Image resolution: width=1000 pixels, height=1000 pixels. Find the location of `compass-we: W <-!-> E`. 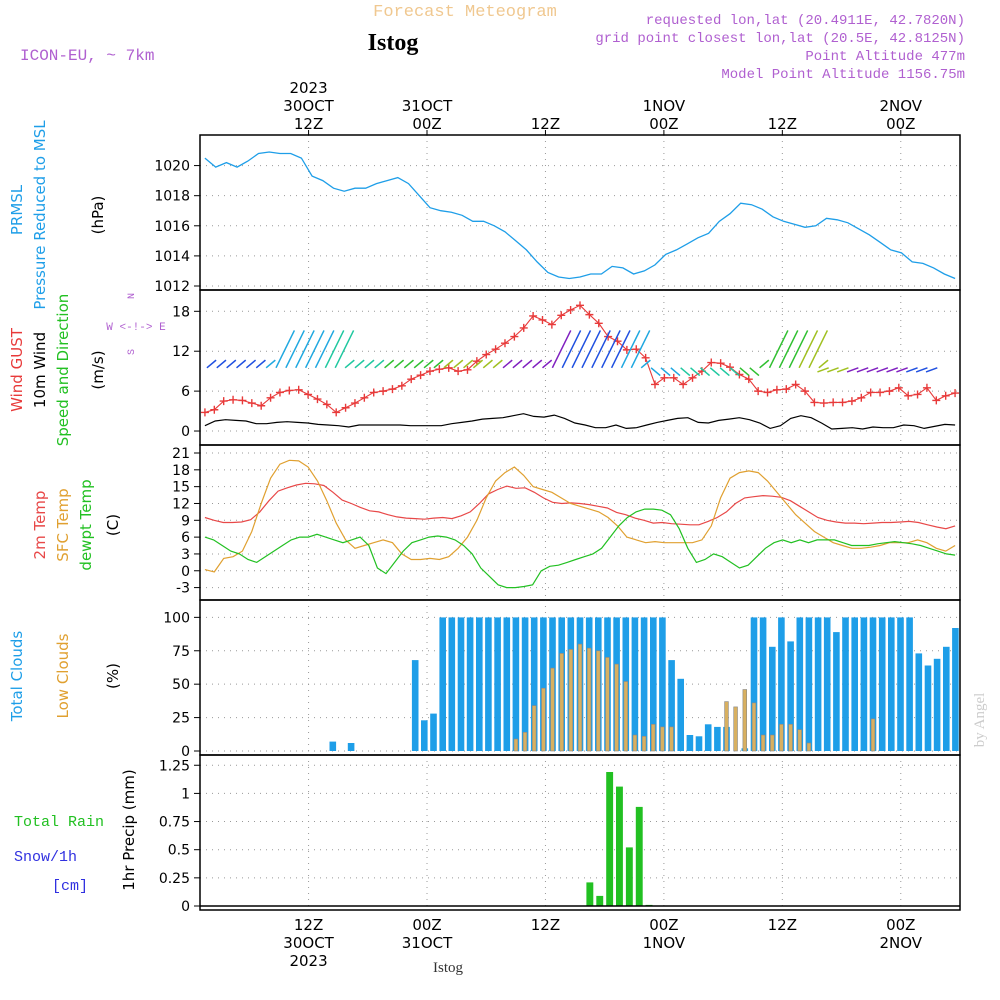

compass-we: W <-!-> E is located at coordinates (136, 328).